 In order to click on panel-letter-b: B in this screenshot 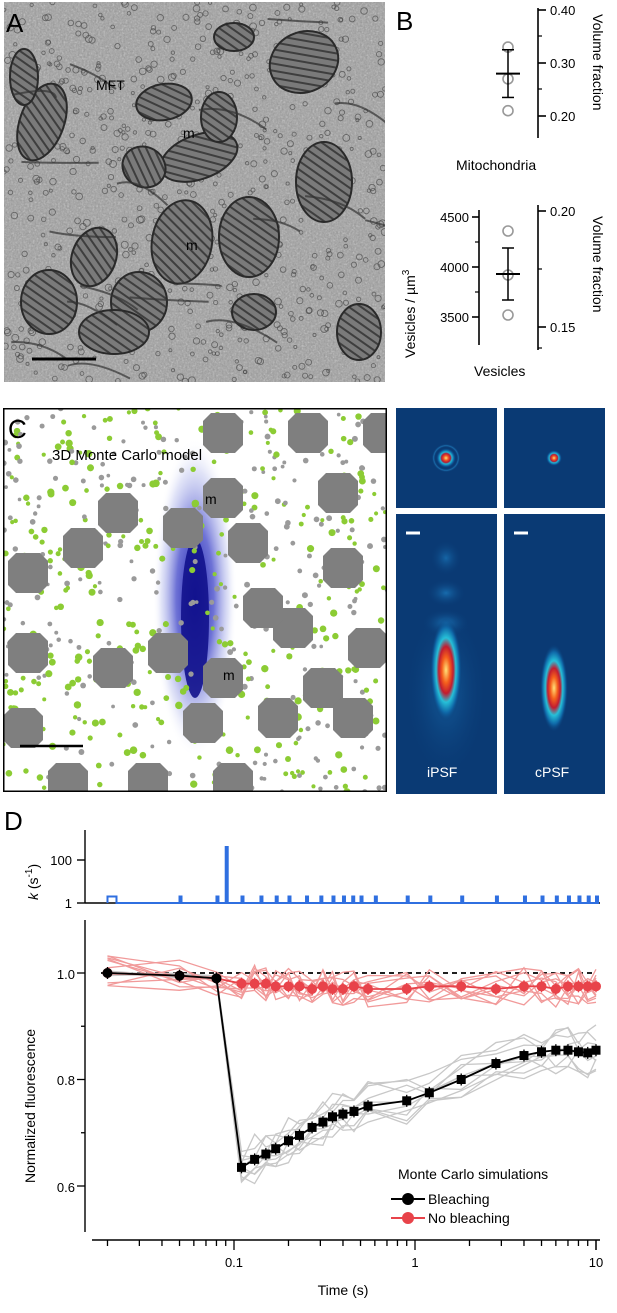, I will do `click(405, 21)`.